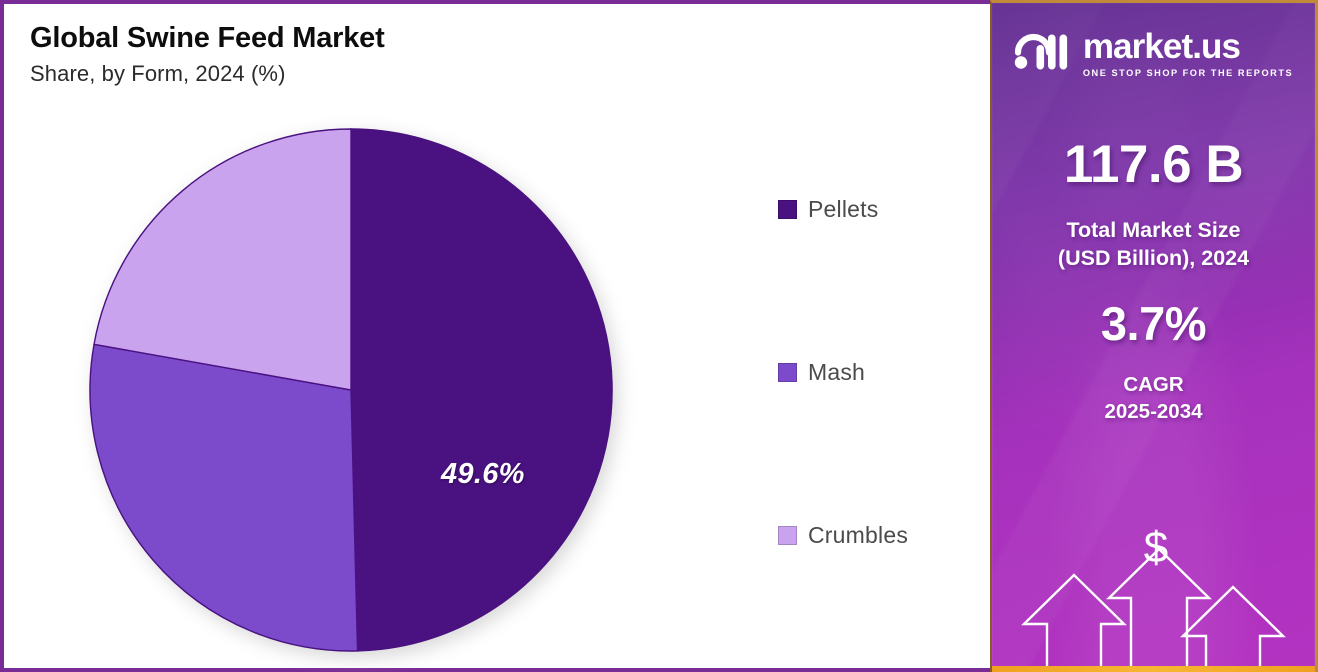 The image size is (1318, 672). I want to click on market-us-logo-icon, so click(1044, 53).